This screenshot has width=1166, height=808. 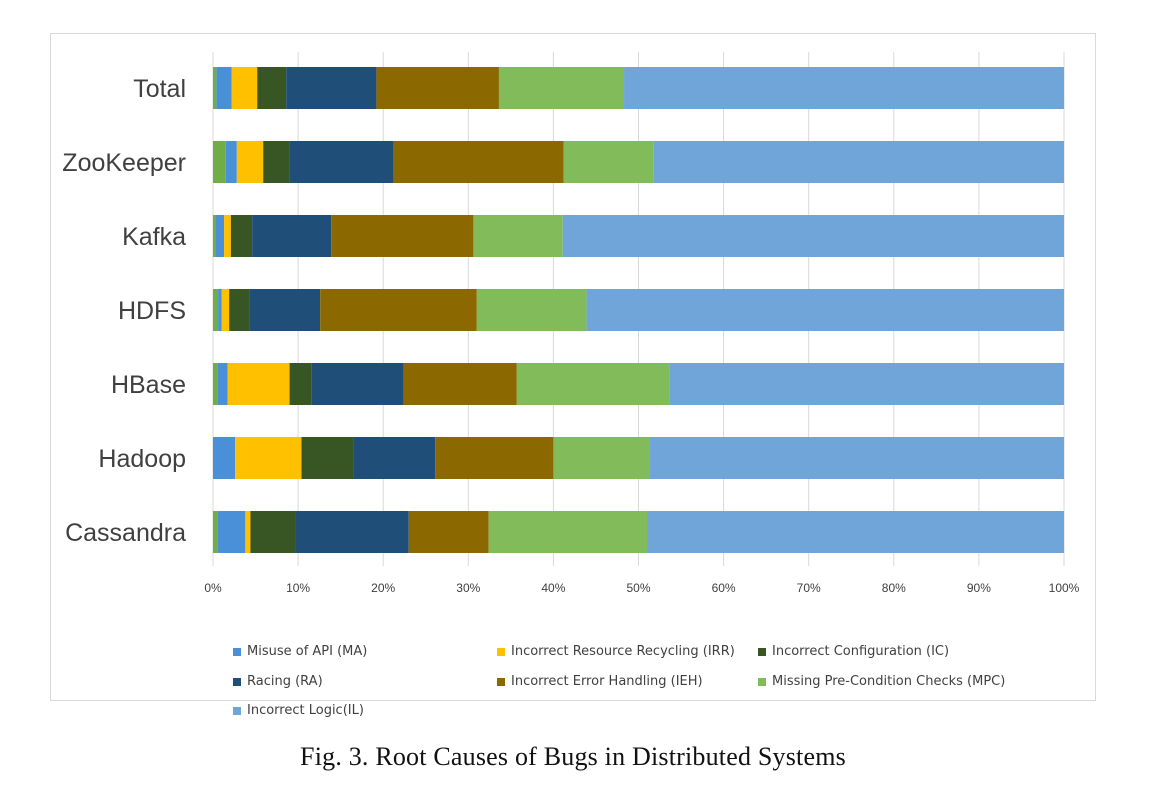 What do you see at coordinates (861, 651) in the screenshot?
I see `legend-label: Incorrect Configuration (IC)` at bounding box center [861, 651].